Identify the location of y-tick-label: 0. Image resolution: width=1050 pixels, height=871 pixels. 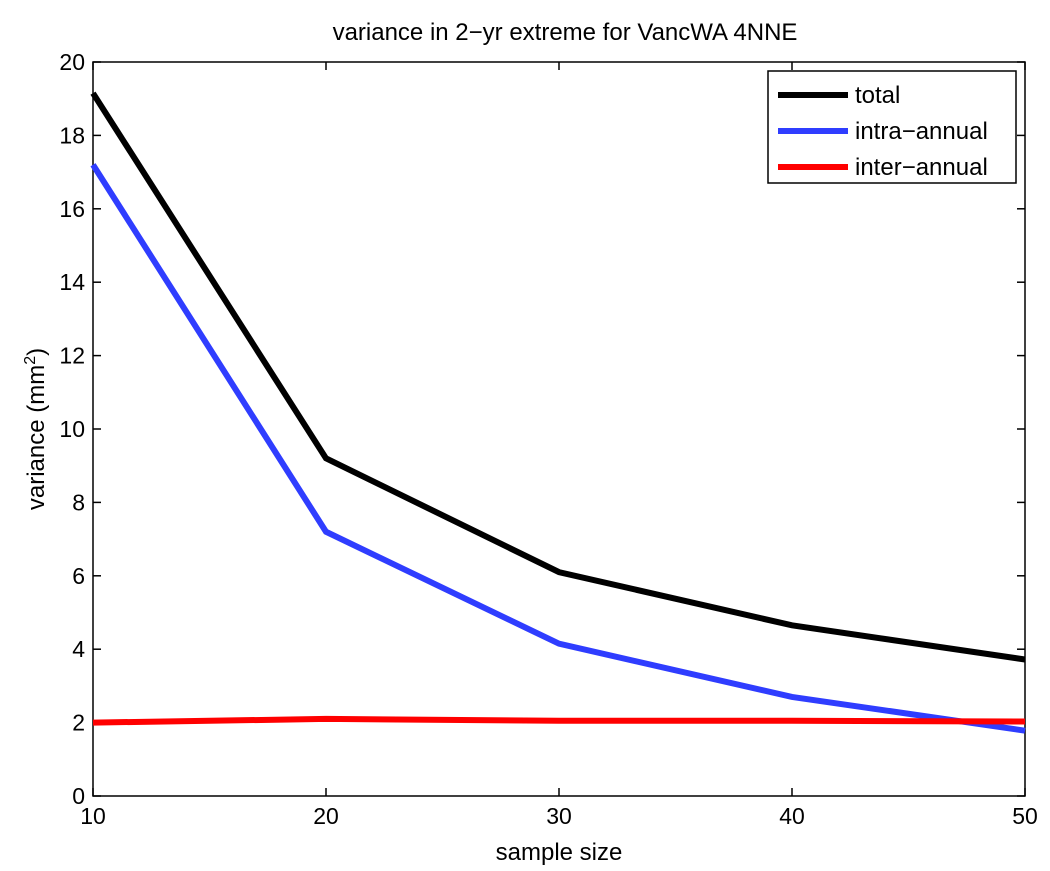
(78, 796).